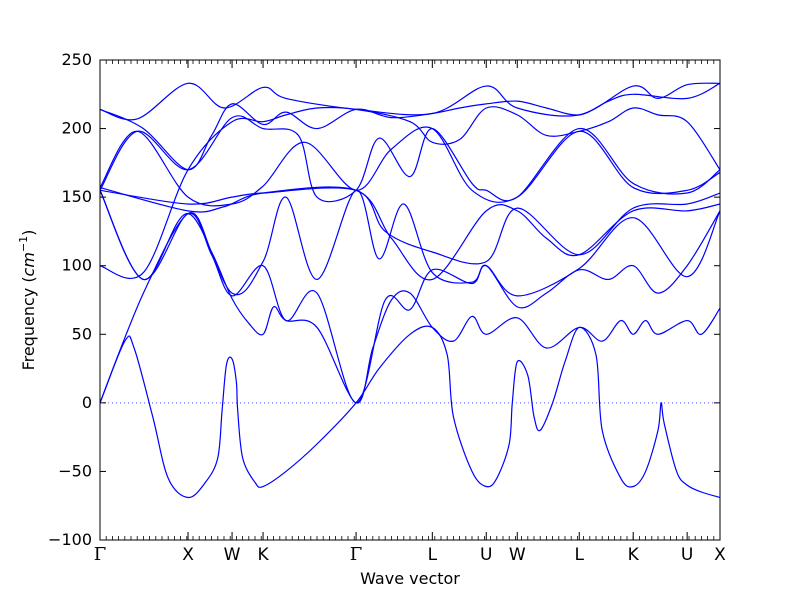  What do you see at coordinates (87, 402) in the screenshot?
I see `y-tick-label: 0` at bounding box center [87, 402].